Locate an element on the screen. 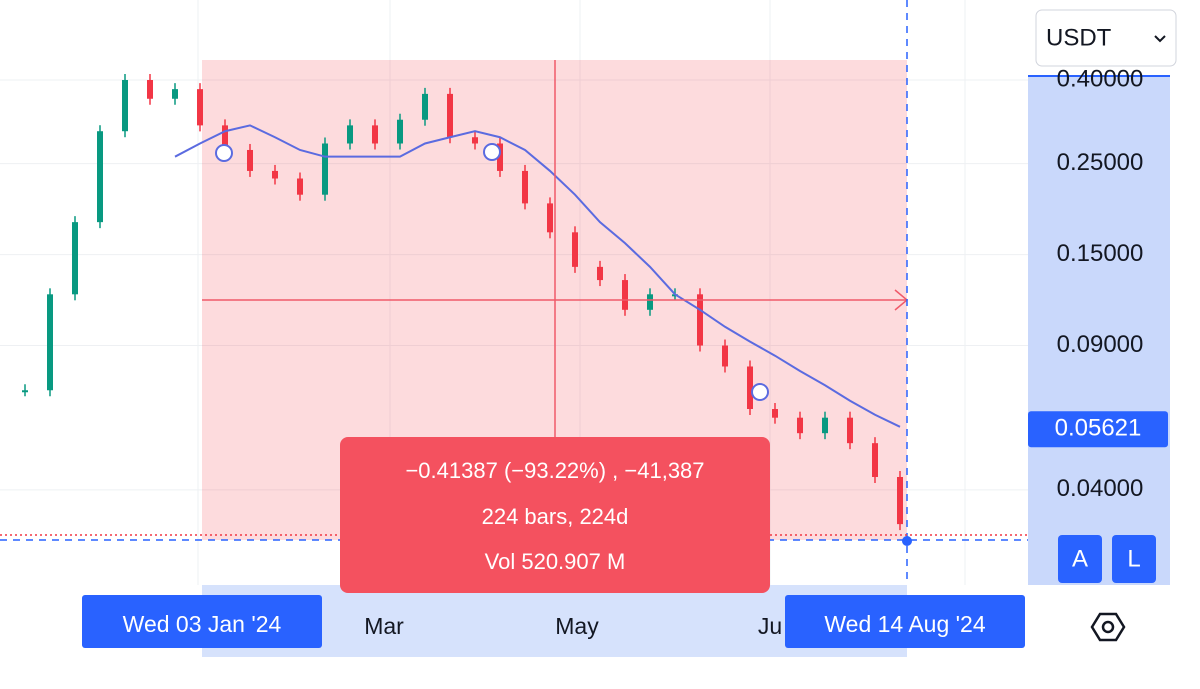 This screenshot has width=1200, height=689. date-badge-text: Wed 03 Jan '24 is located at coordinates (202, 624).